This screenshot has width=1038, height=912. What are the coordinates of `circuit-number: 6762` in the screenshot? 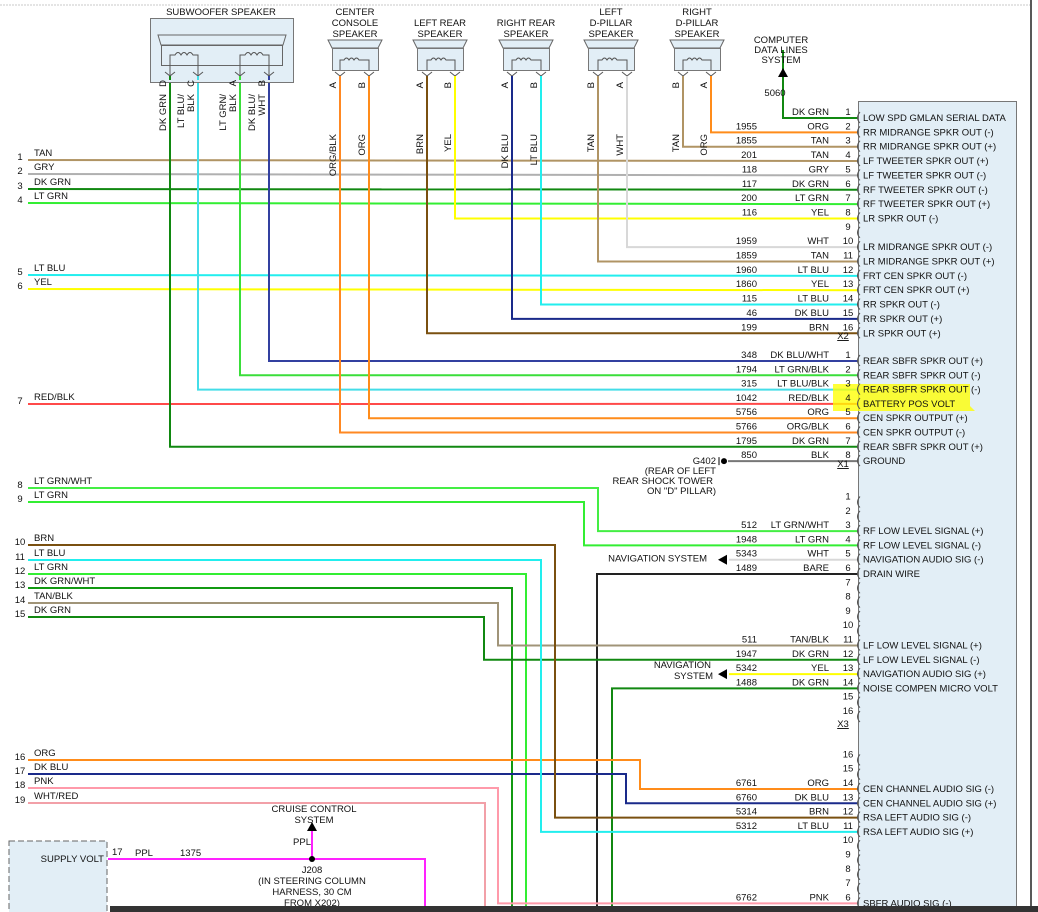 It's located at (746, 897).